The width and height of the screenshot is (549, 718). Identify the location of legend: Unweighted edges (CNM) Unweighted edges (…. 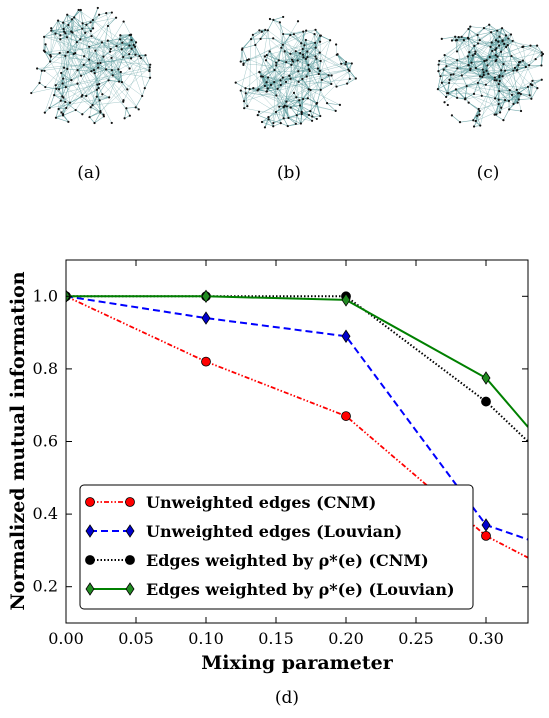
(276, 547).